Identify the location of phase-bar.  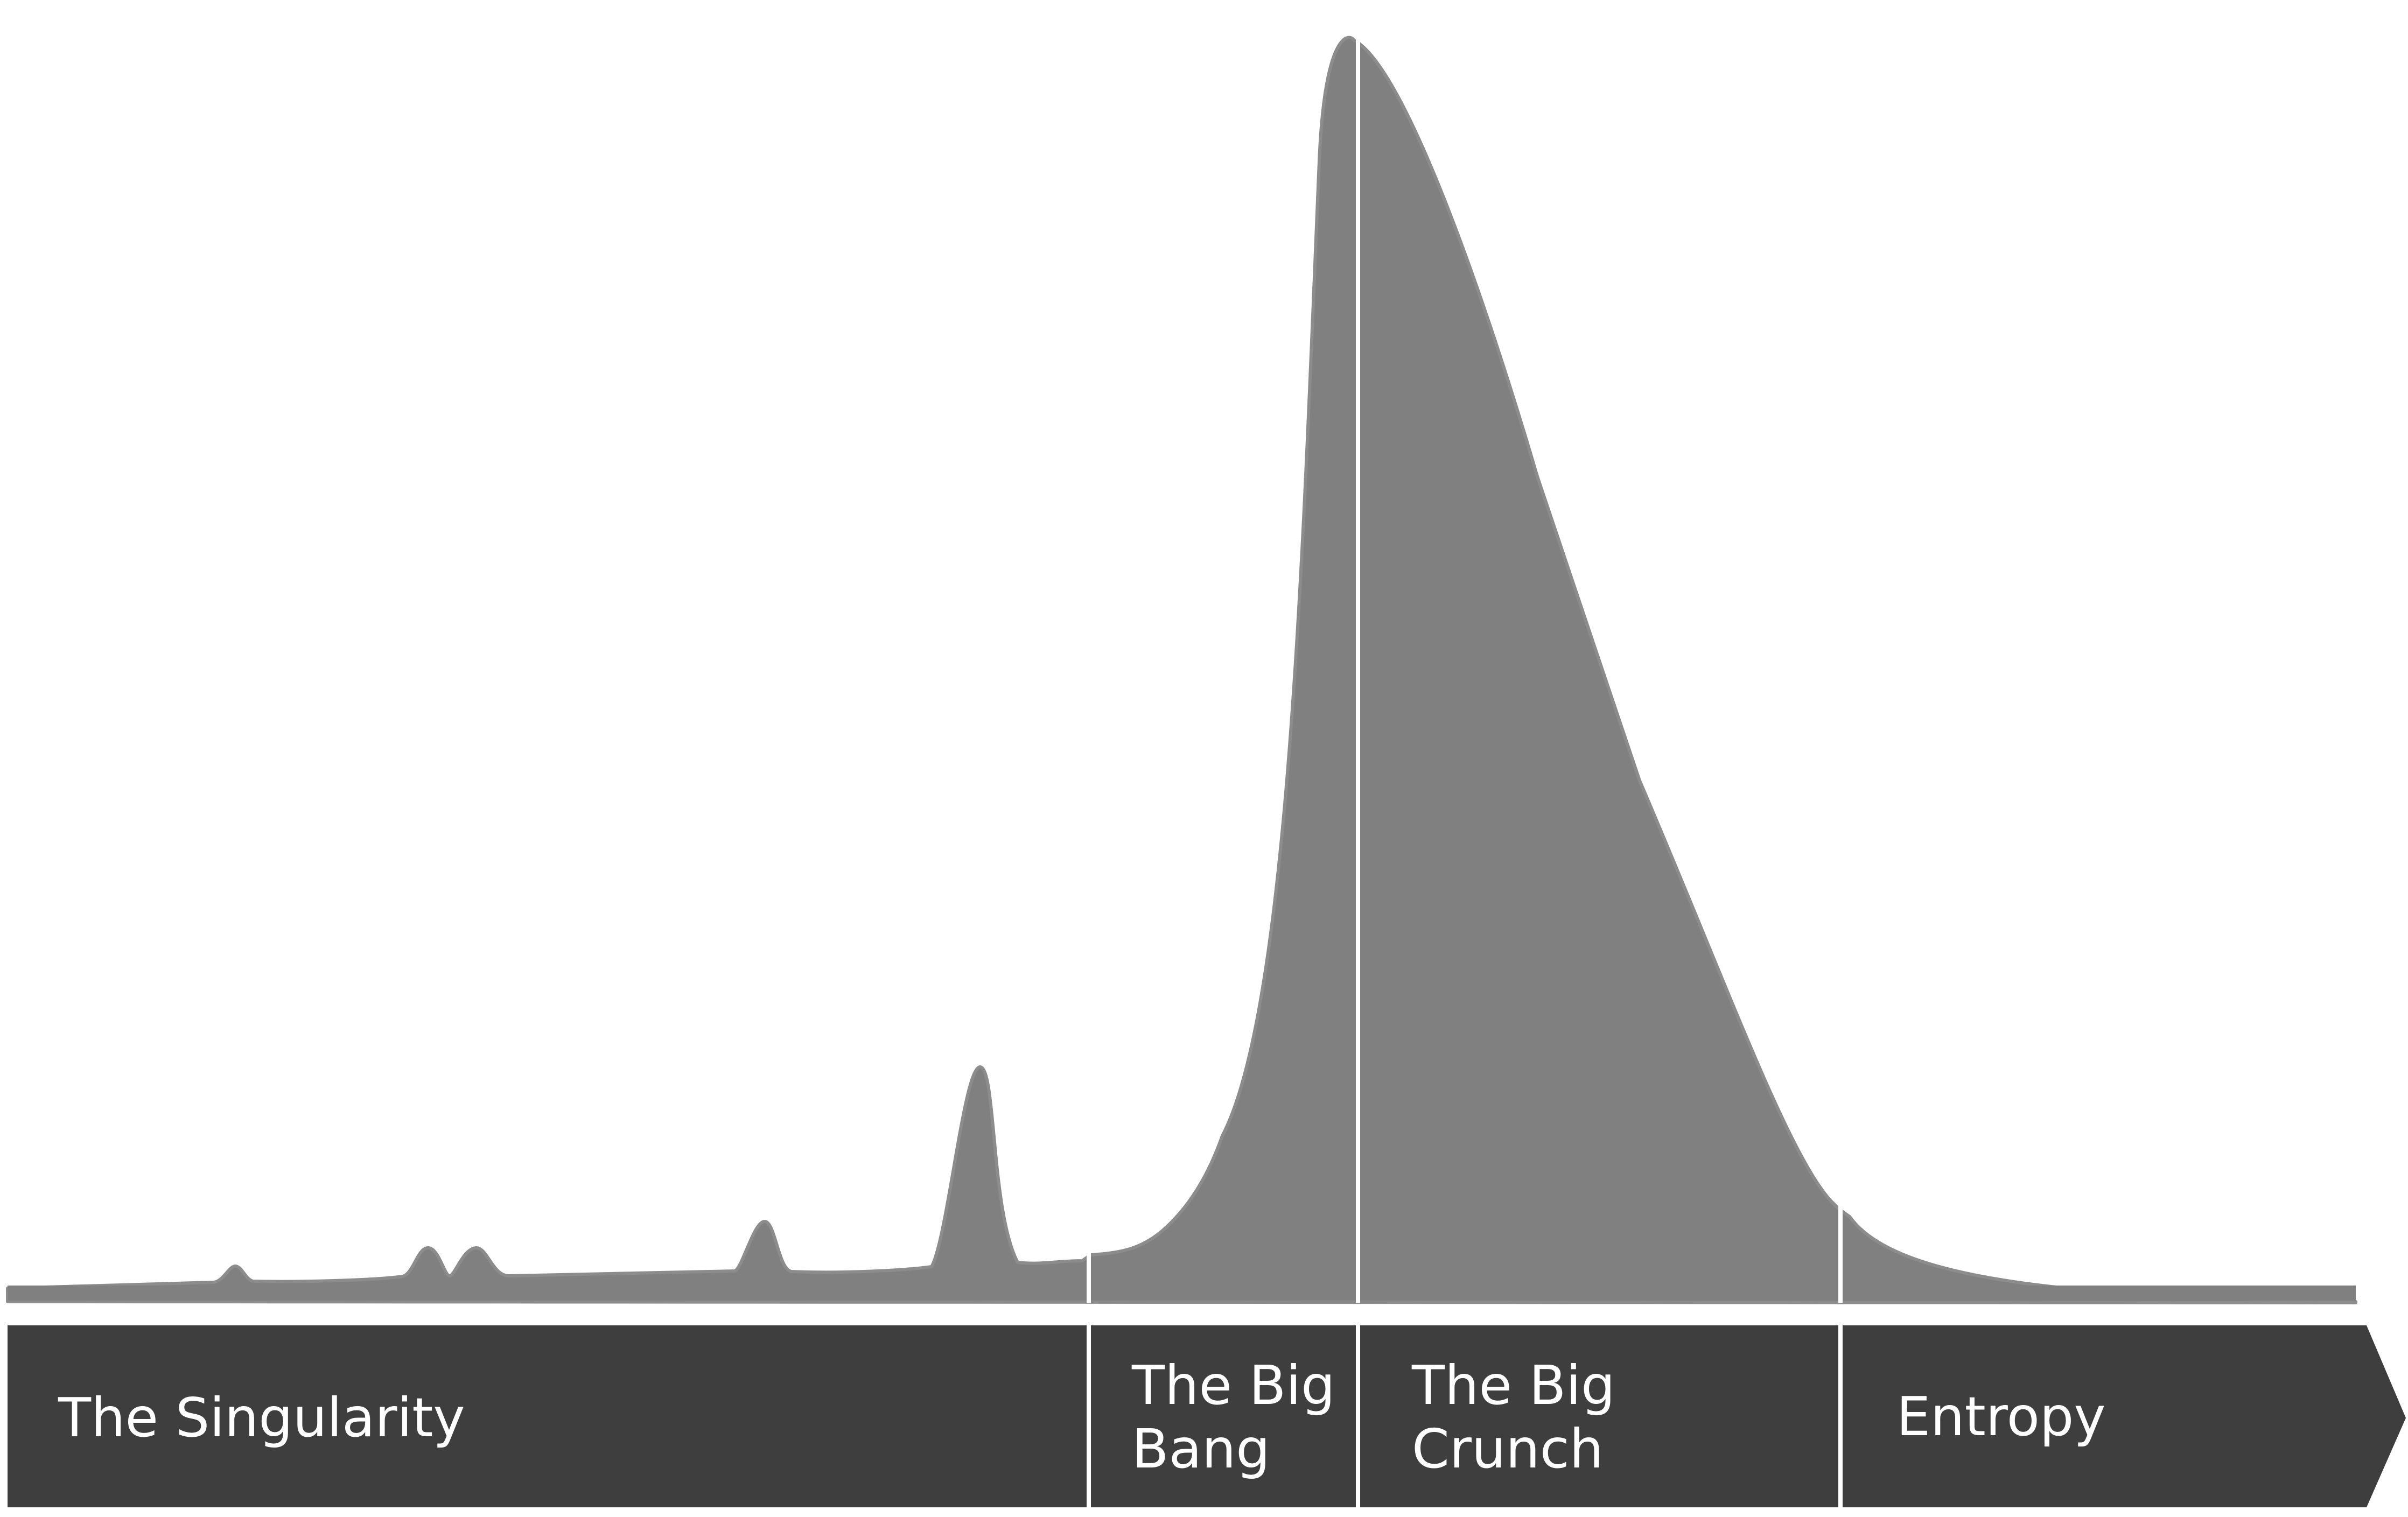
(1207, 1416).